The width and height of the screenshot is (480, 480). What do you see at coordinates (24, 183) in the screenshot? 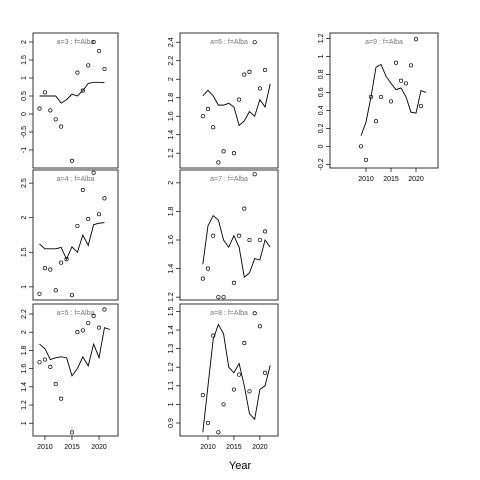
I see `y-tick-label: 2.5` at bounding box center [24, 183].